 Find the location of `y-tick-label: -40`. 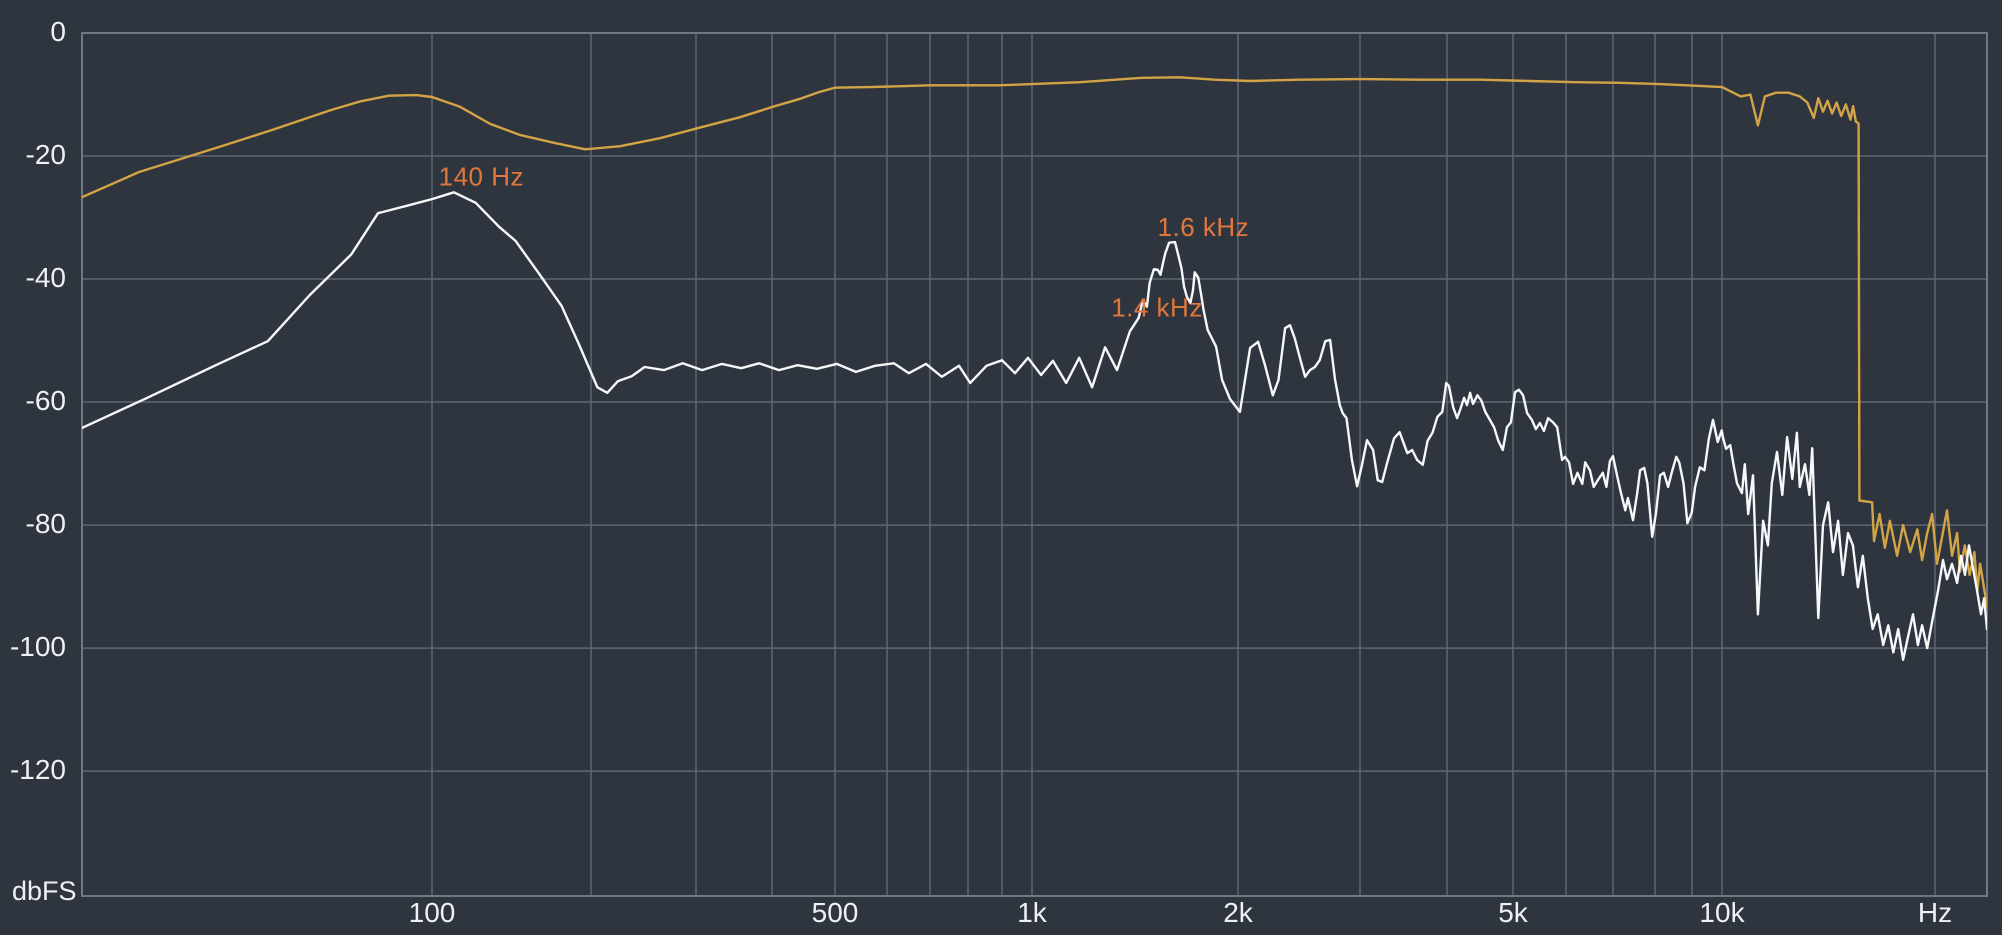

y-tick-label: -40 is located at coordinates (46, 277).